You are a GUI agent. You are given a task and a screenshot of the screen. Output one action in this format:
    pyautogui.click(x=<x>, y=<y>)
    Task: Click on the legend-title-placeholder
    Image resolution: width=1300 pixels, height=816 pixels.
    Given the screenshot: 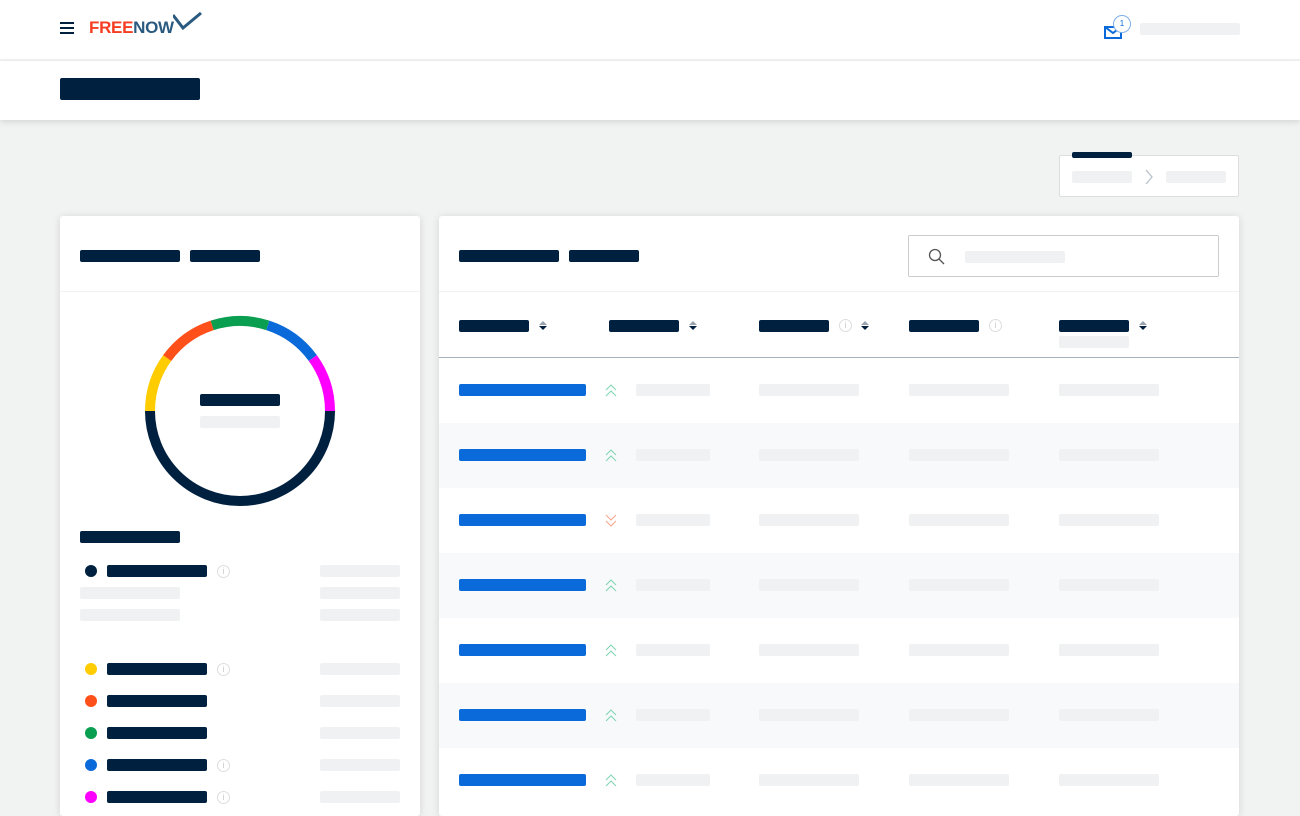 What is the action you would take?
    pyautogui.click(x=130, y=537)
    